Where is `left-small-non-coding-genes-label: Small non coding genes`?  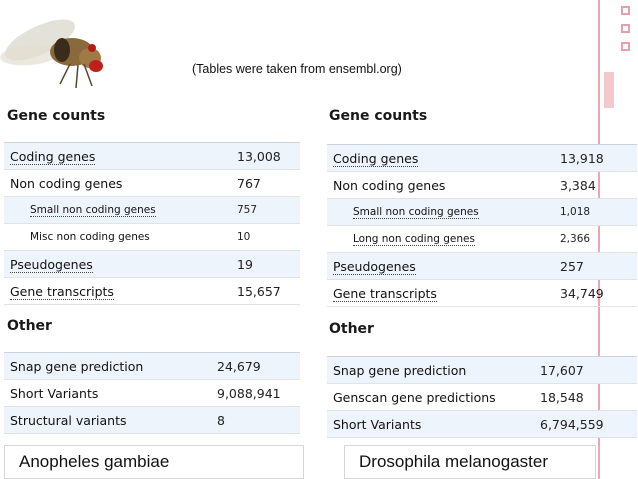
left-small-non-coding-genes-label: Small non coding genes is located at coordinates (93, 210).